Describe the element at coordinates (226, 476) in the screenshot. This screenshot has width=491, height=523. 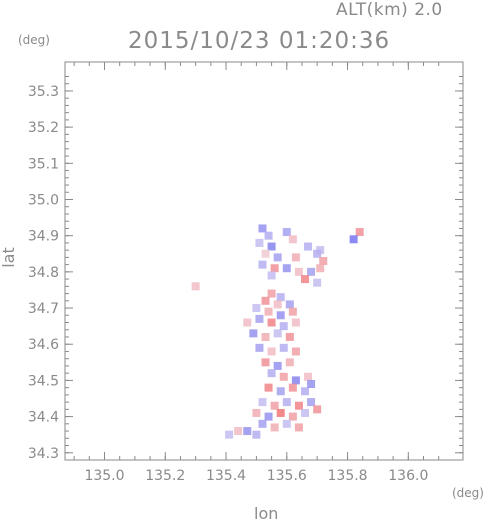
I see `x-tick-label: 135.4` at that location.